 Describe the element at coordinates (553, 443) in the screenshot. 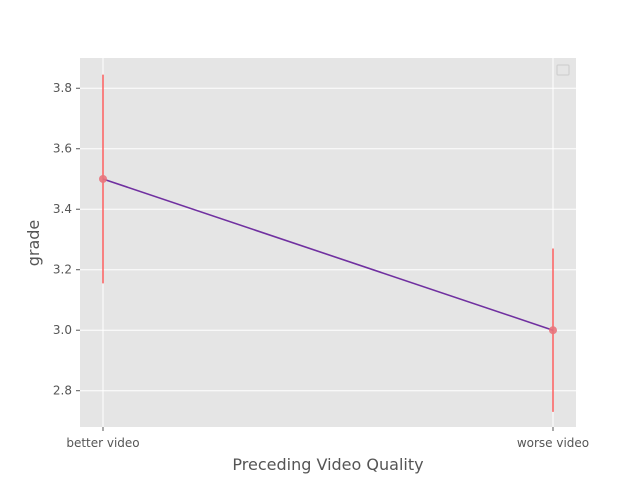

I see `x-tick-label: worse video` at that location.